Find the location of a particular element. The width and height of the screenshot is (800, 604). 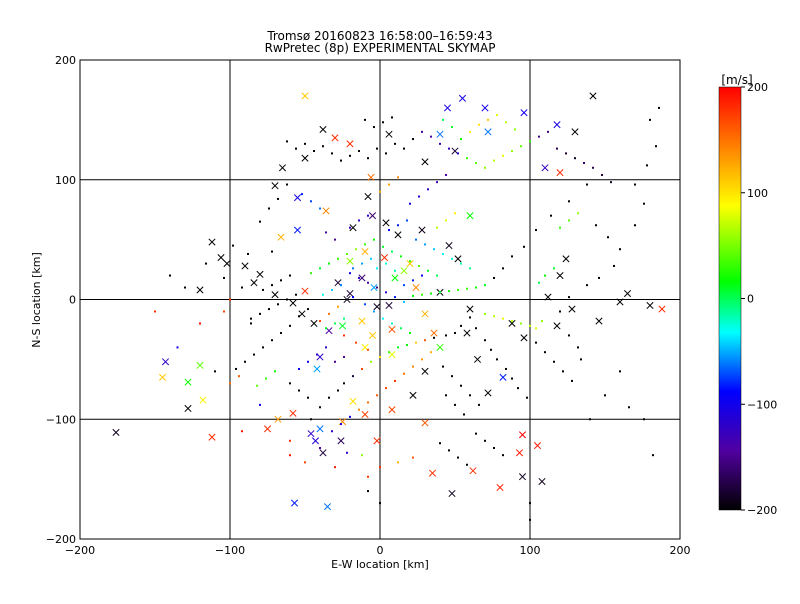

chart-subtitle: RwPretec (8p) EXPERIMENTAL SKYMAP is located at coordinates (380, 48).